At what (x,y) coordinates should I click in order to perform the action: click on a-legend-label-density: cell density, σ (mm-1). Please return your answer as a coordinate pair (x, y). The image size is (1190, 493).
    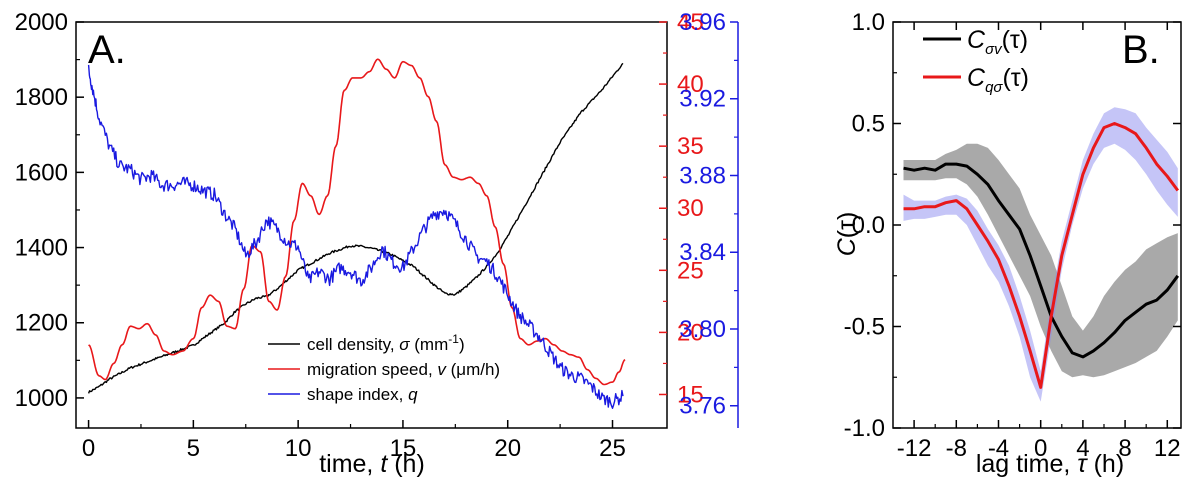
    Looking at the image, I should click on (386, 343).